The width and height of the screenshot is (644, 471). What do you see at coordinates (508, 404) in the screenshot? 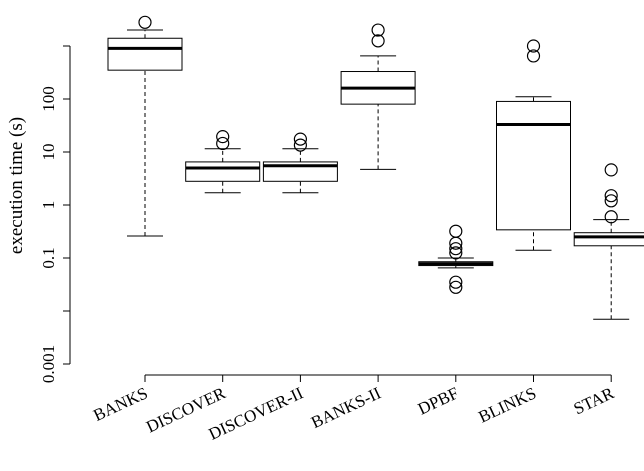
I see `x-tick-label: BLINKS` at bounding box center [508, 404].